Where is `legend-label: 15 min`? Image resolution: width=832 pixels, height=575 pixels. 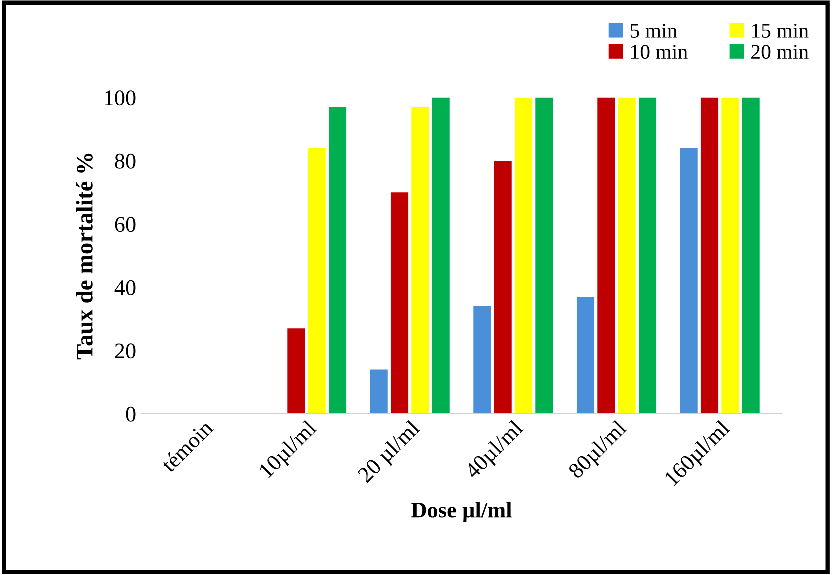 legend-label: 15 min is located at coordinates (780, 31).